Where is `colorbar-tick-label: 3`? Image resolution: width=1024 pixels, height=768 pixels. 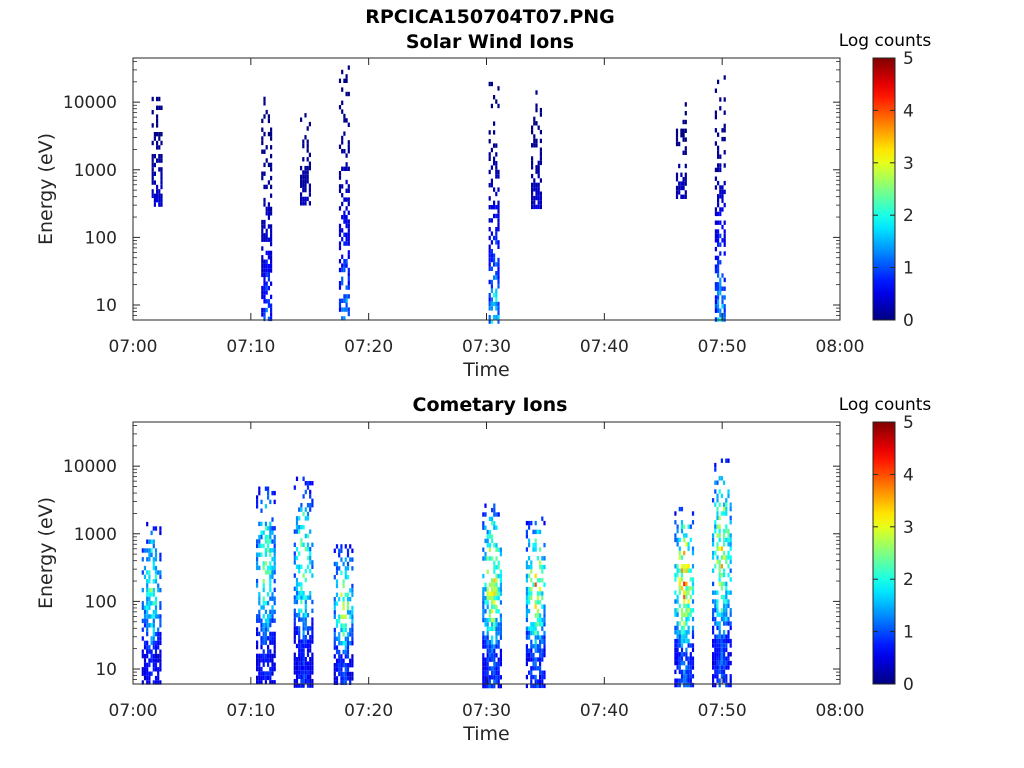
colorbar-tick-label: 3 is located at coordinates (908, 528).